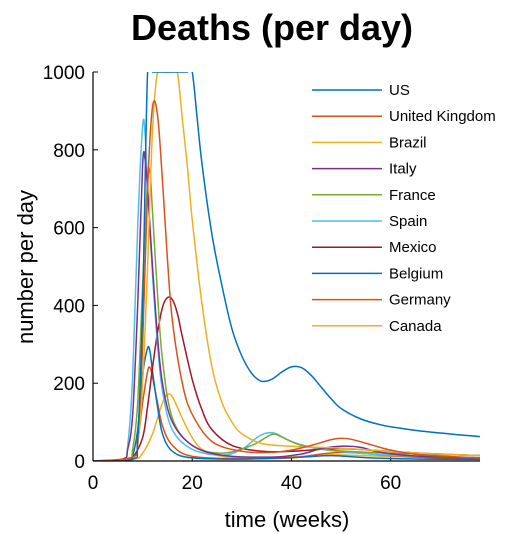 This screenshot has height=534, width=508. I want to click on legend-label-canada: Canada, so click(415, 326).